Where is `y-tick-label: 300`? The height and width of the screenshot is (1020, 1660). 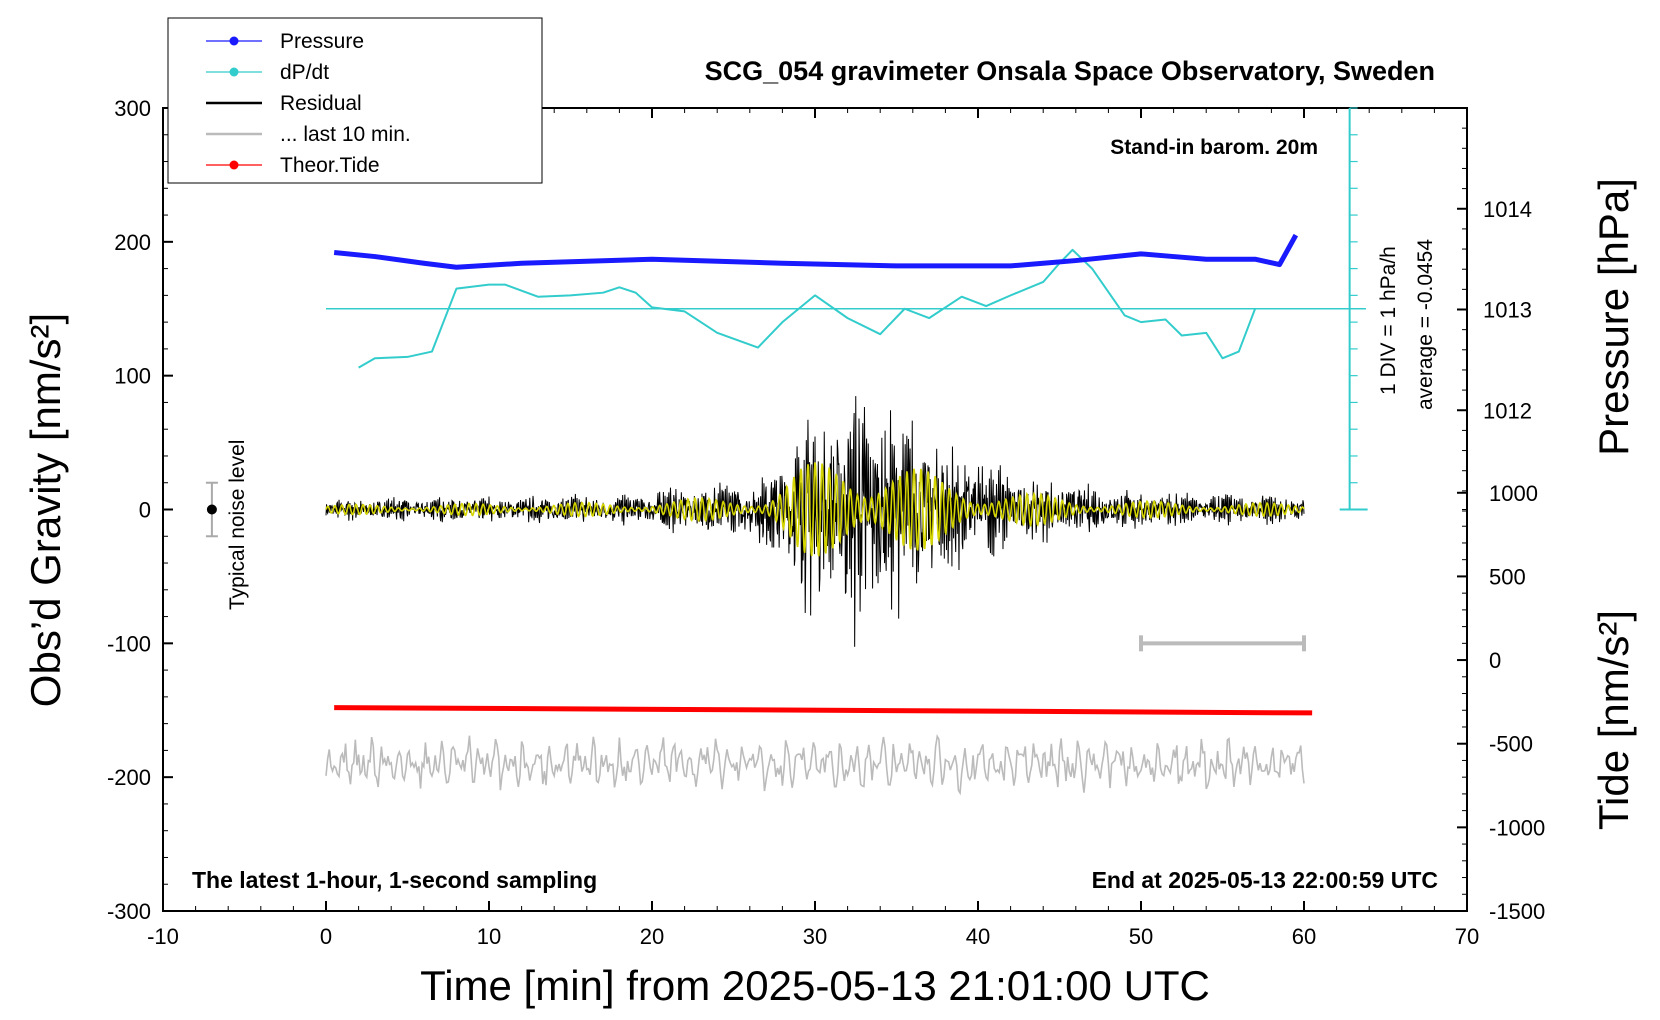 y-tick-label: 300 is located at coordinates (132, 108).